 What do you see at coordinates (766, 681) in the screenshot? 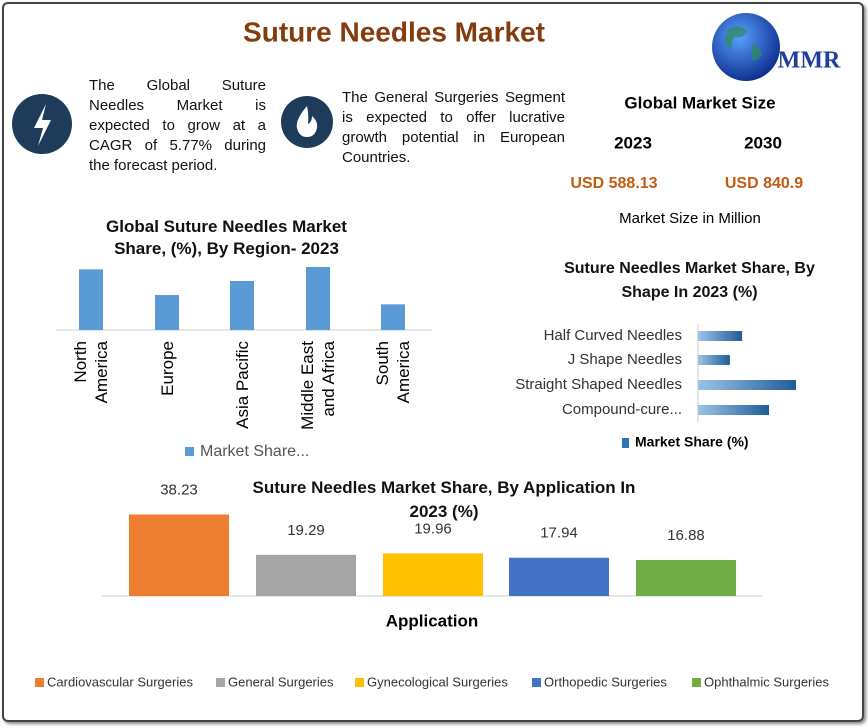
I see `legend-label: Ophthalmic Surgeries` at bounding box center [766, 681].